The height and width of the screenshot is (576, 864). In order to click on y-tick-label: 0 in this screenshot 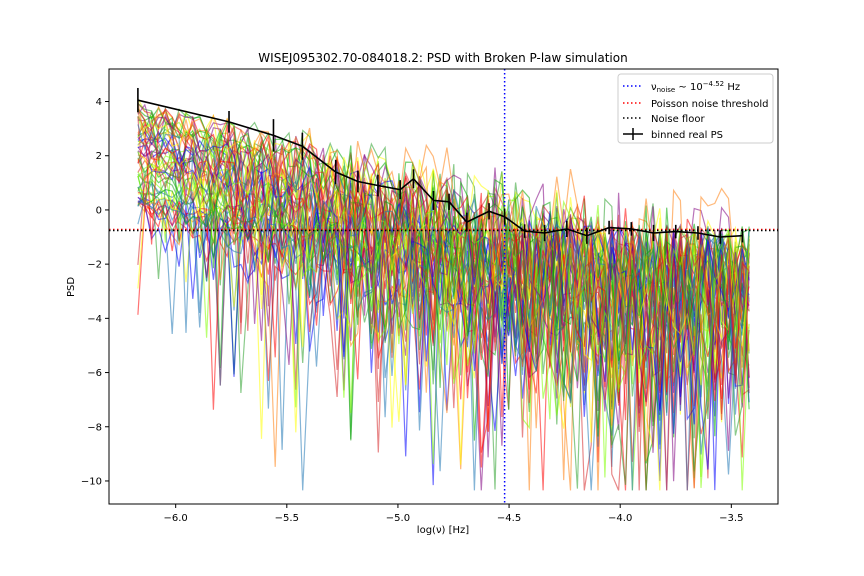, I will do `click(99, 210)`.